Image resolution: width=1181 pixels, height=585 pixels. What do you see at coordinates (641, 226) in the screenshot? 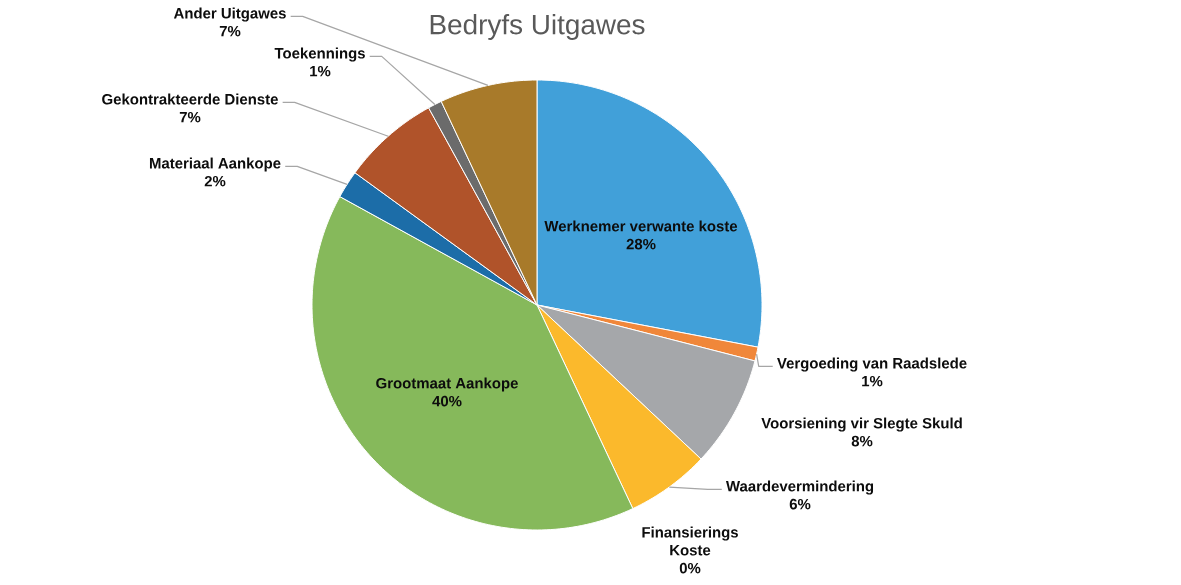
I see `slice-label: Werknemer verwante koste` at bounding box center [641, 226].